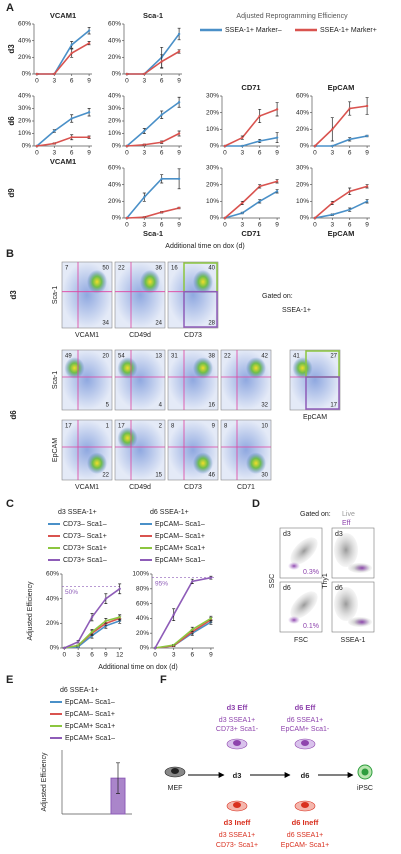  I want to click on quadrant-value: 17, so click(333, 406).